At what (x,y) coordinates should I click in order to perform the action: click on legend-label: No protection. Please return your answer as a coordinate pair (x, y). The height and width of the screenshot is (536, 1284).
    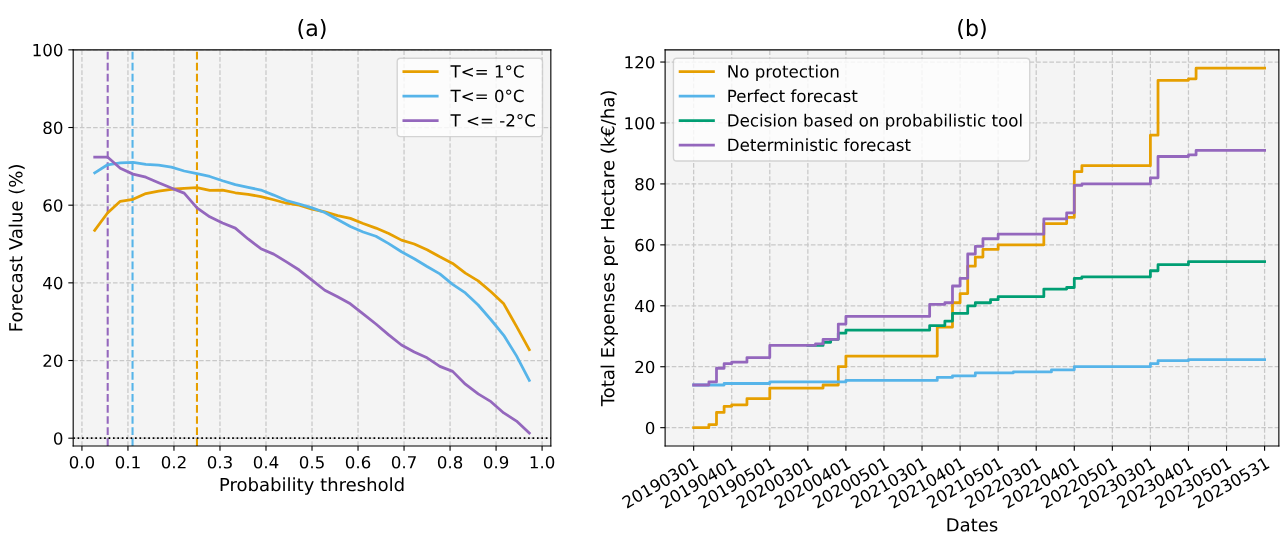
    Looking at the image, I should click on (783, 72).